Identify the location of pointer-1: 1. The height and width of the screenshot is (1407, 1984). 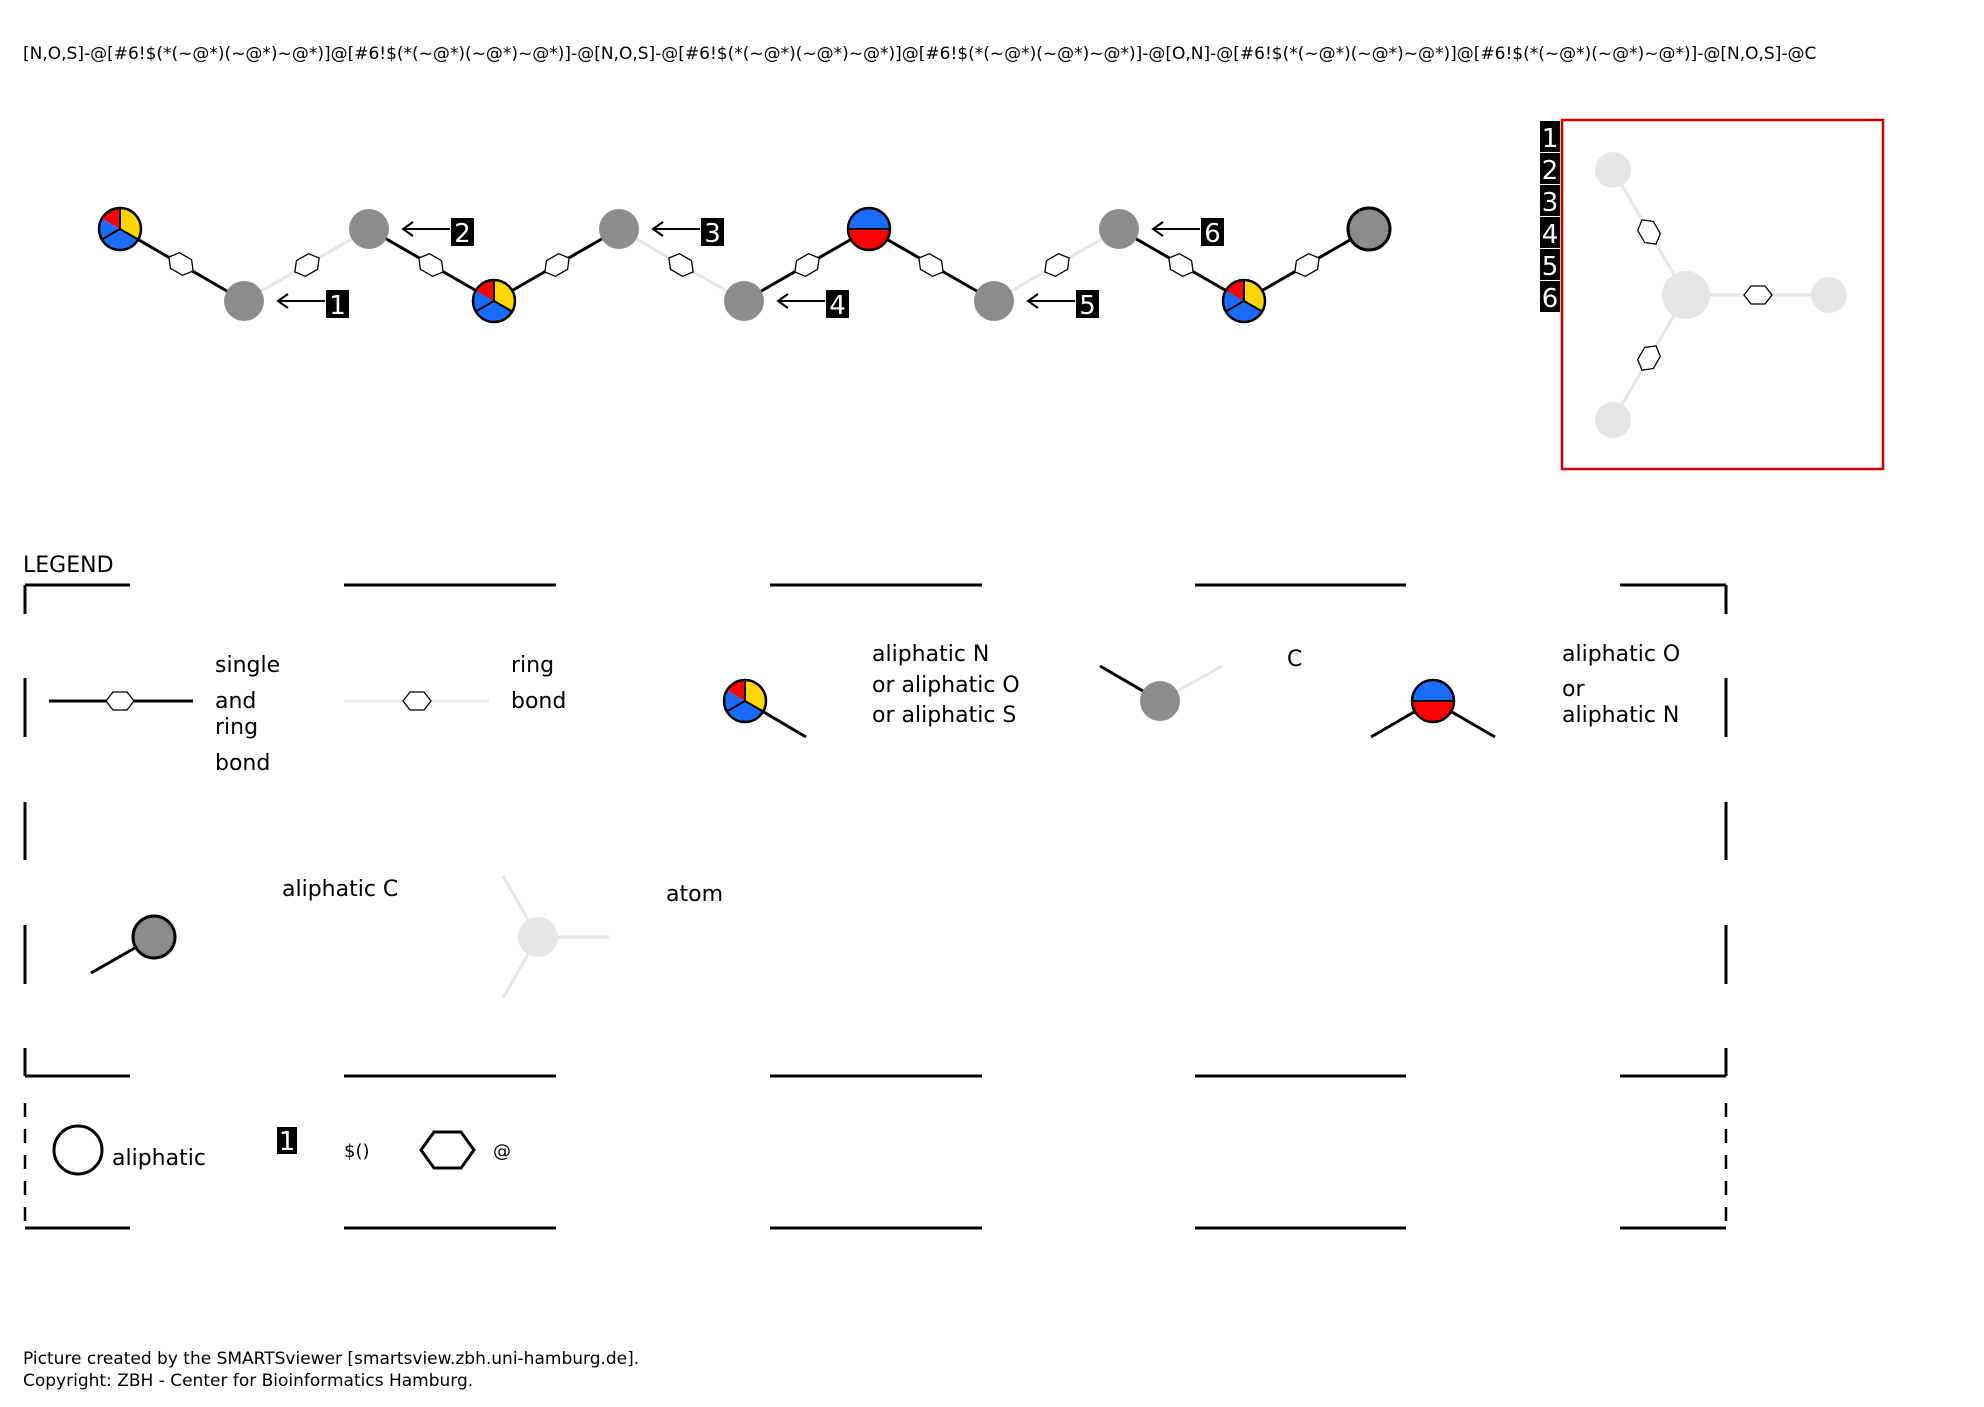
(312, 305).